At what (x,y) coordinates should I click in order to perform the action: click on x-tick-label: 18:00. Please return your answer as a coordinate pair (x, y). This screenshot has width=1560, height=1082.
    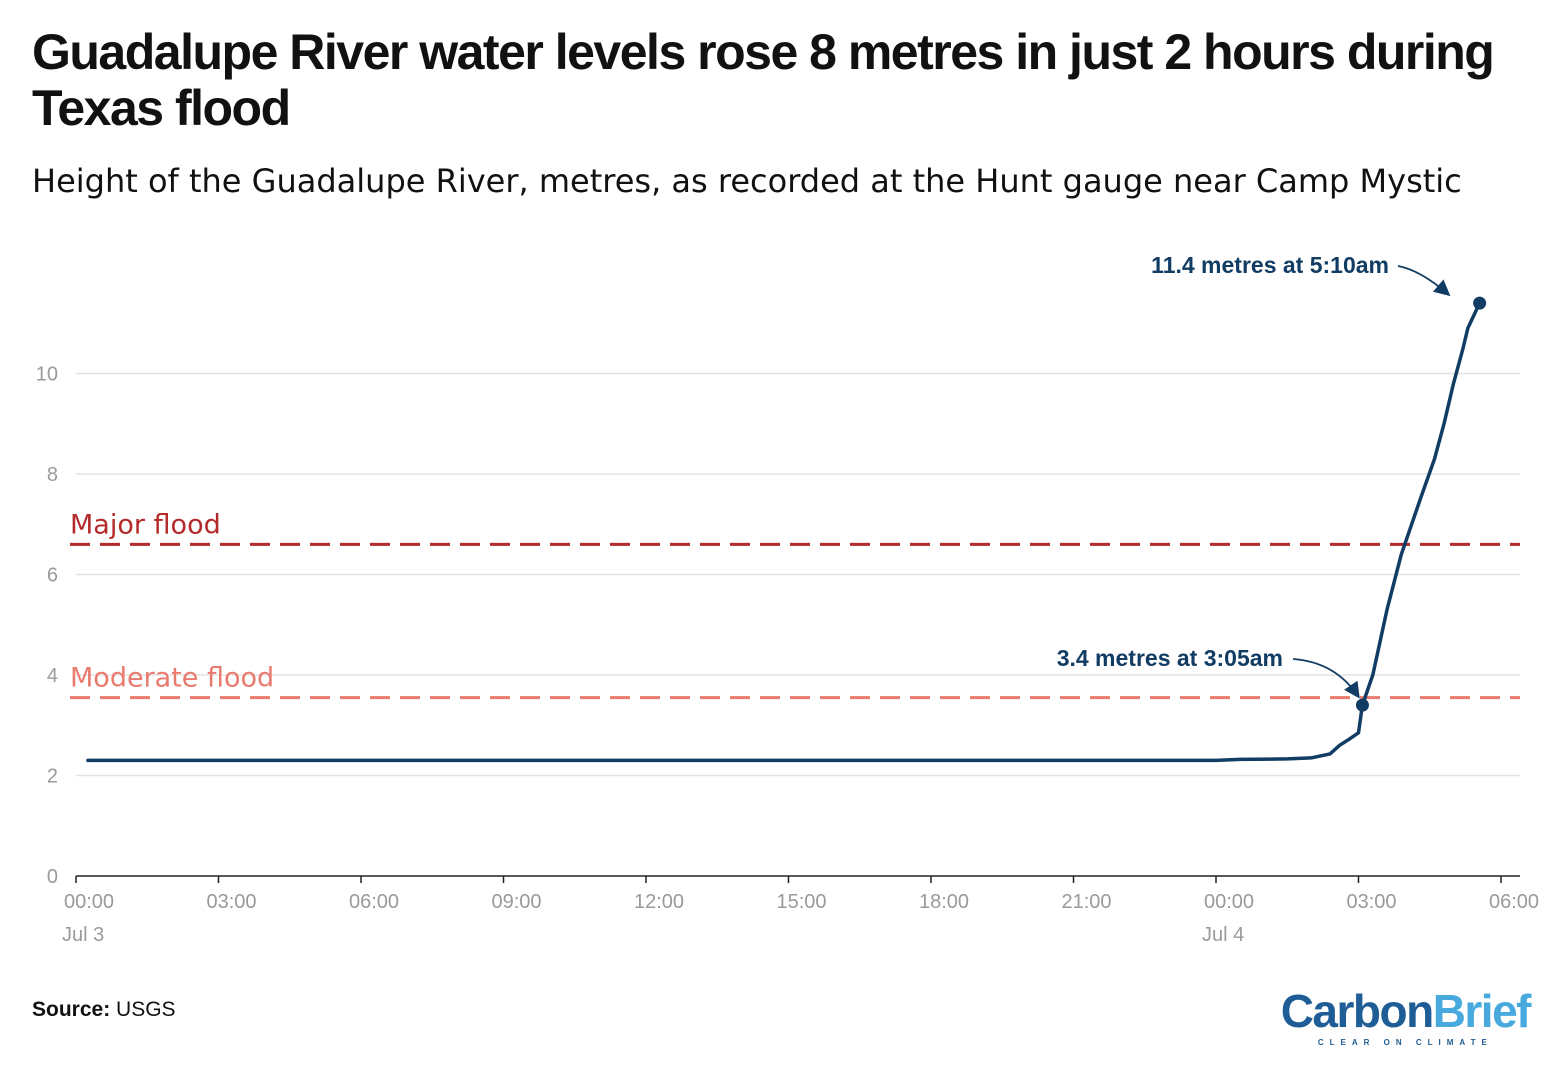
    Looking at the image, I should click on (944, 902).